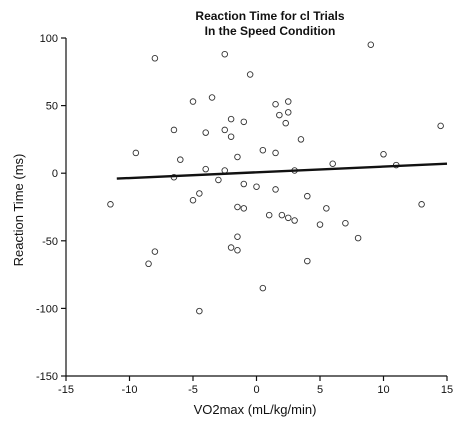 The height and width of the screenshot is (424, 455). Describe the element at coordinates (320, 390) in the screenshot. I see `x-tick-label: 5` at that location.